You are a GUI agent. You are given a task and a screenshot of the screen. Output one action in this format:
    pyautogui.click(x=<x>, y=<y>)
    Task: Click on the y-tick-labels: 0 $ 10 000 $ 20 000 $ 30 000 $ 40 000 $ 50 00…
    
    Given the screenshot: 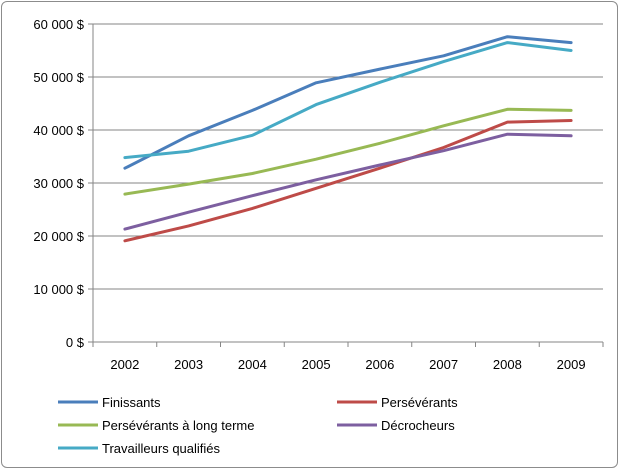 What is the action you would take?
    pyautogui.click(x=58, y=183)
    